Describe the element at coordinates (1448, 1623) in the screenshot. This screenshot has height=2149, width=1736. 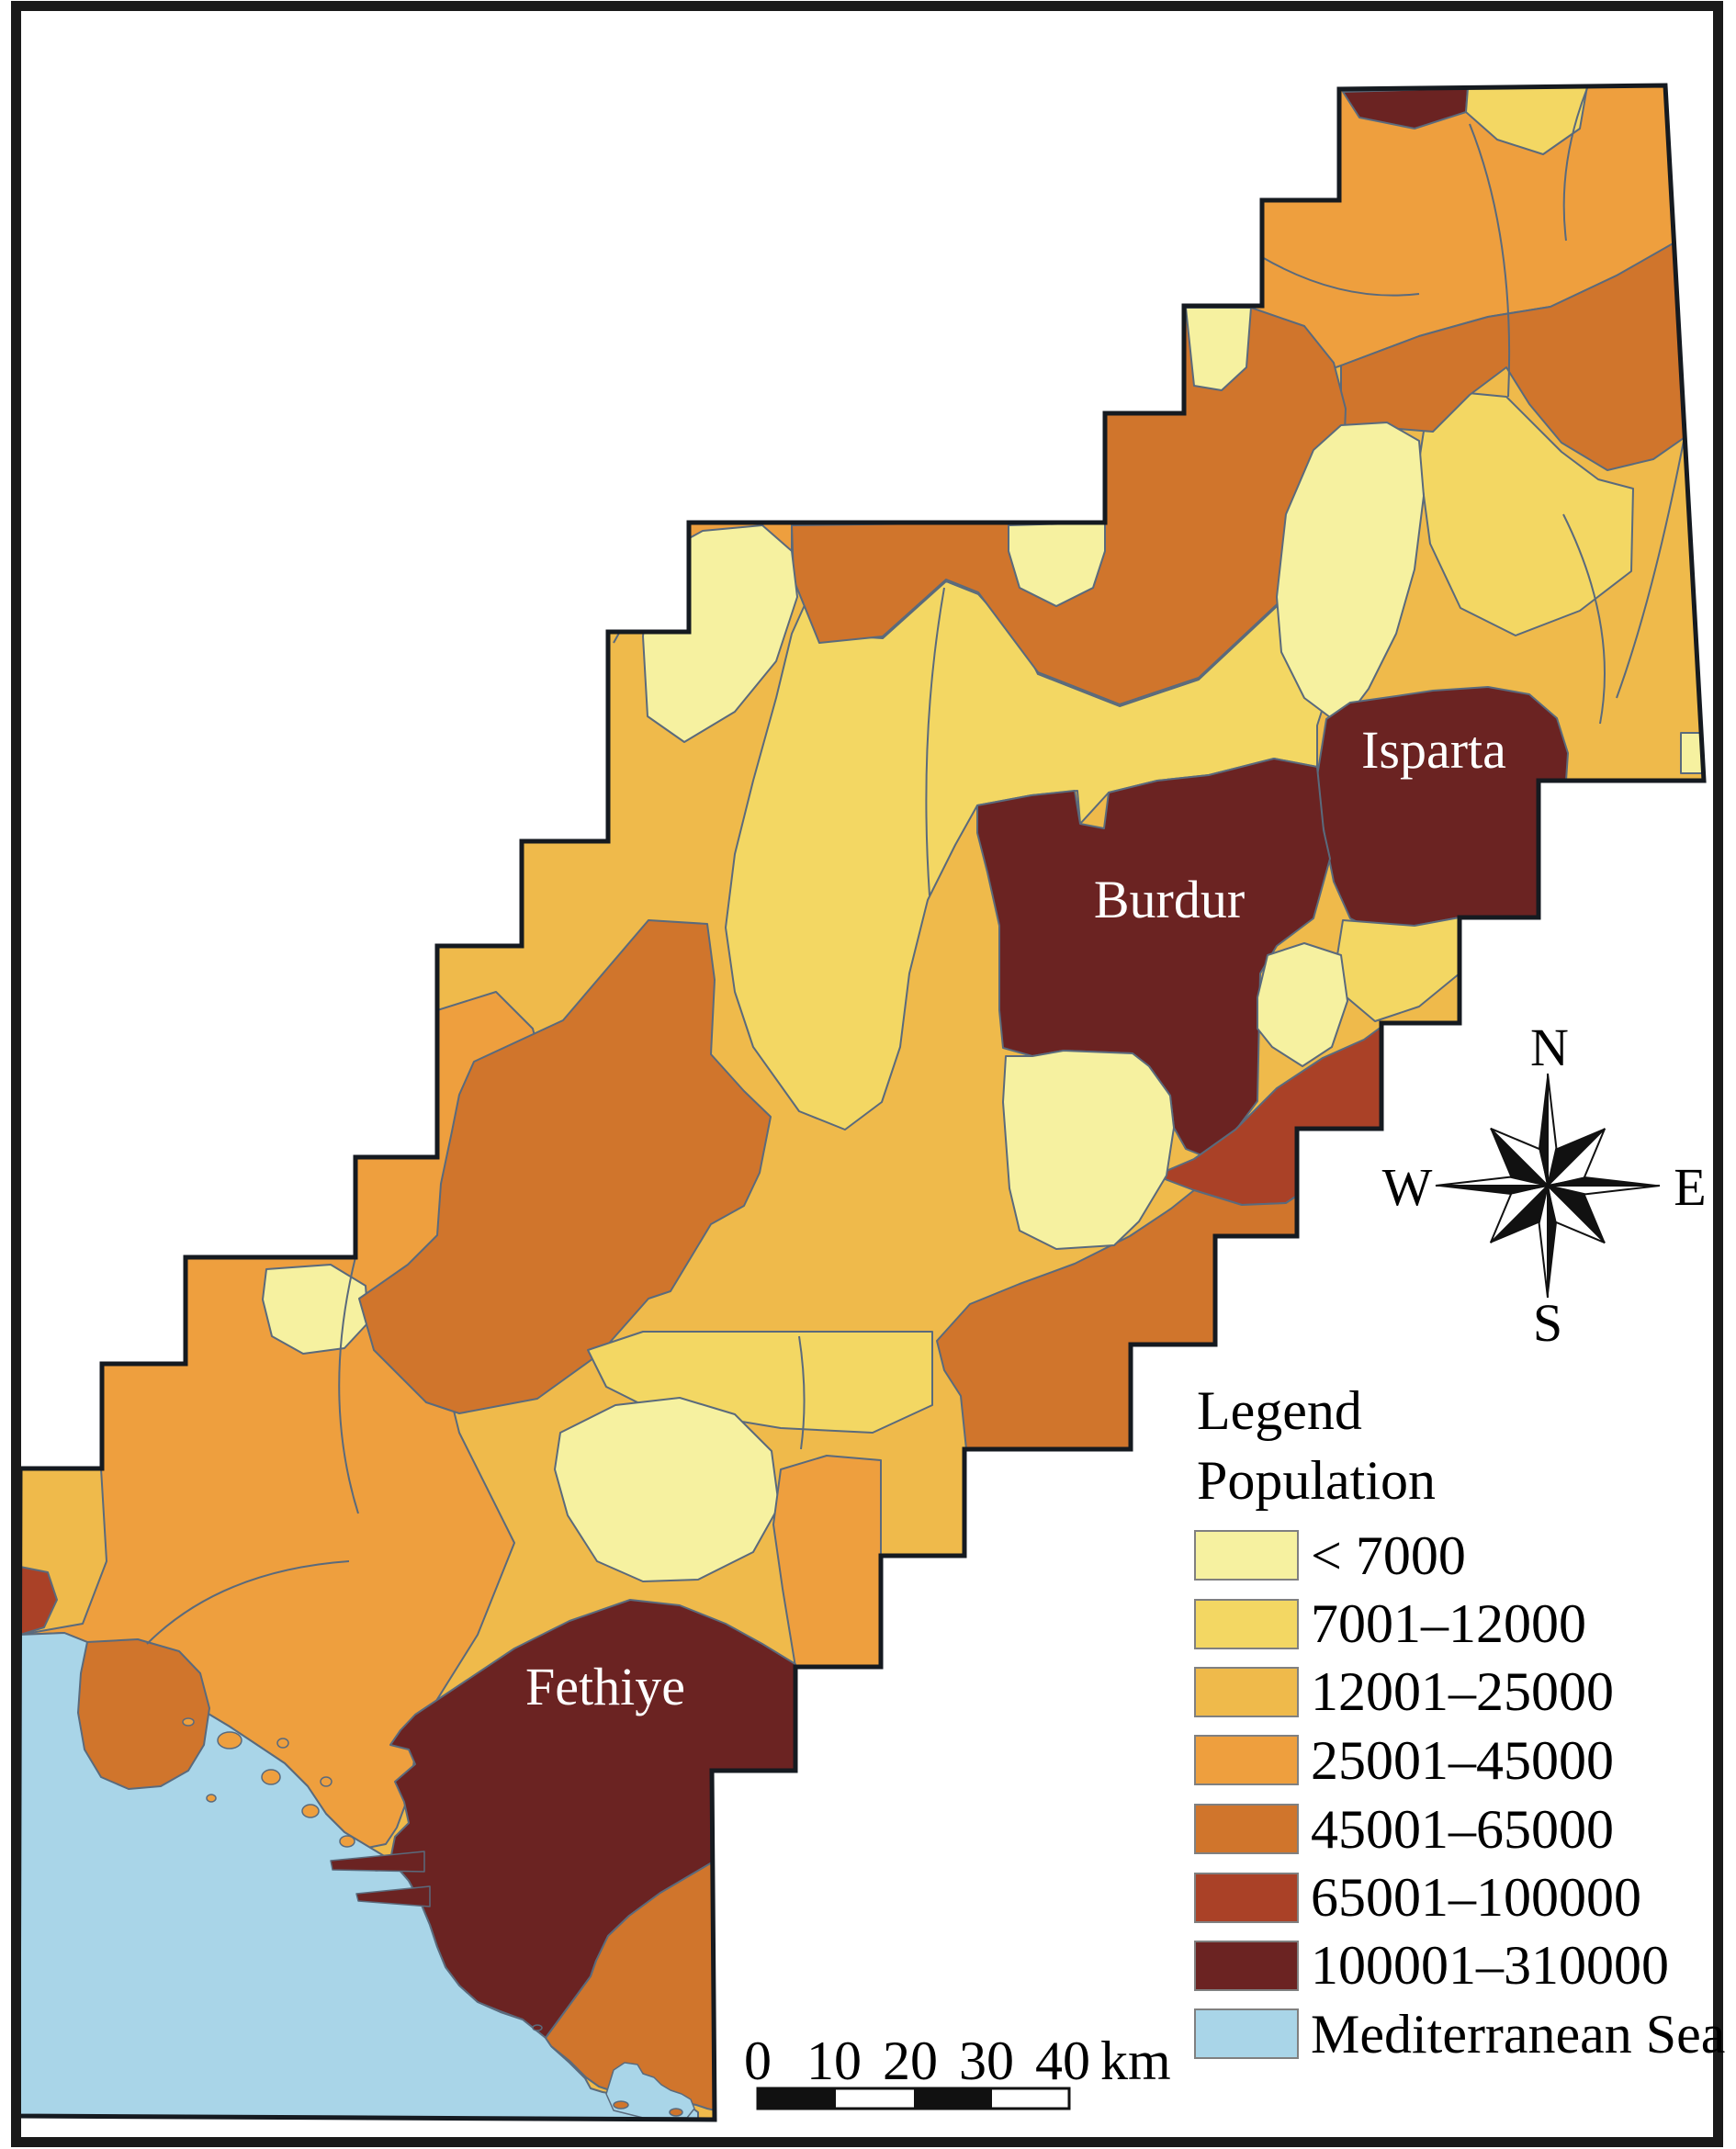
I see `svg-text: 7001–12000` at that location.